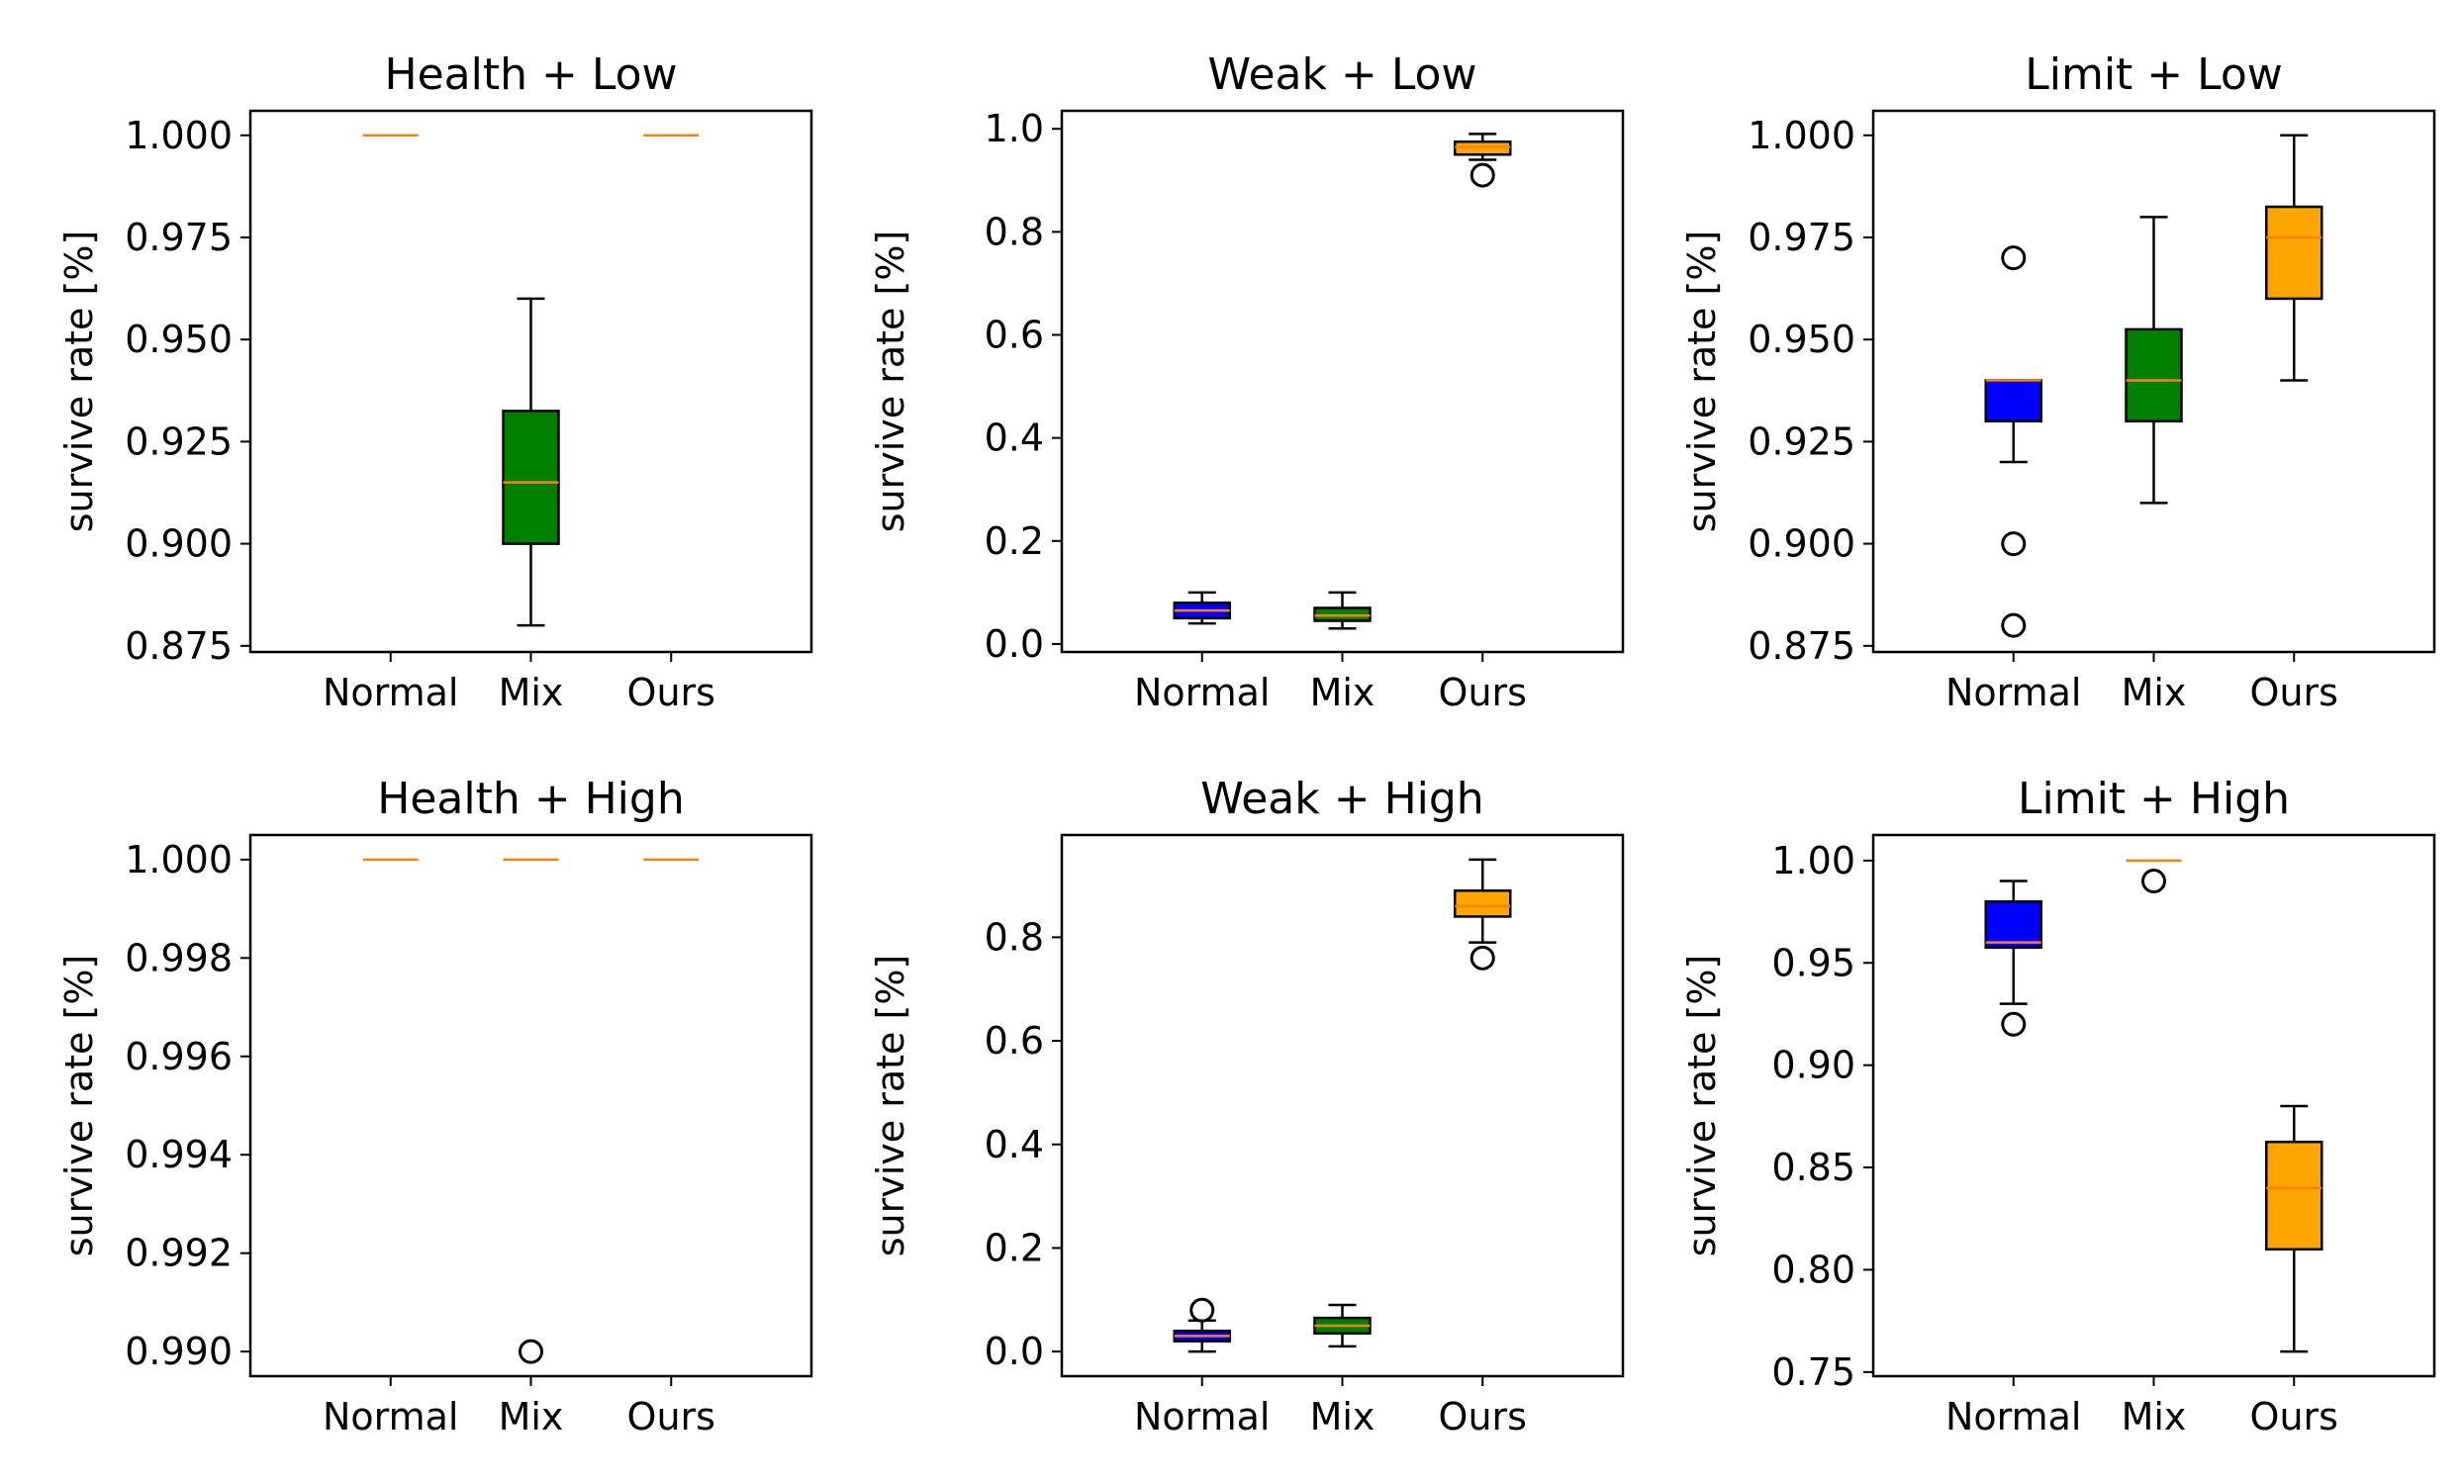  Describe the element at coordinates (179, 1056) in the screenshot. I see `y-tick-label: 0.996` at that location.